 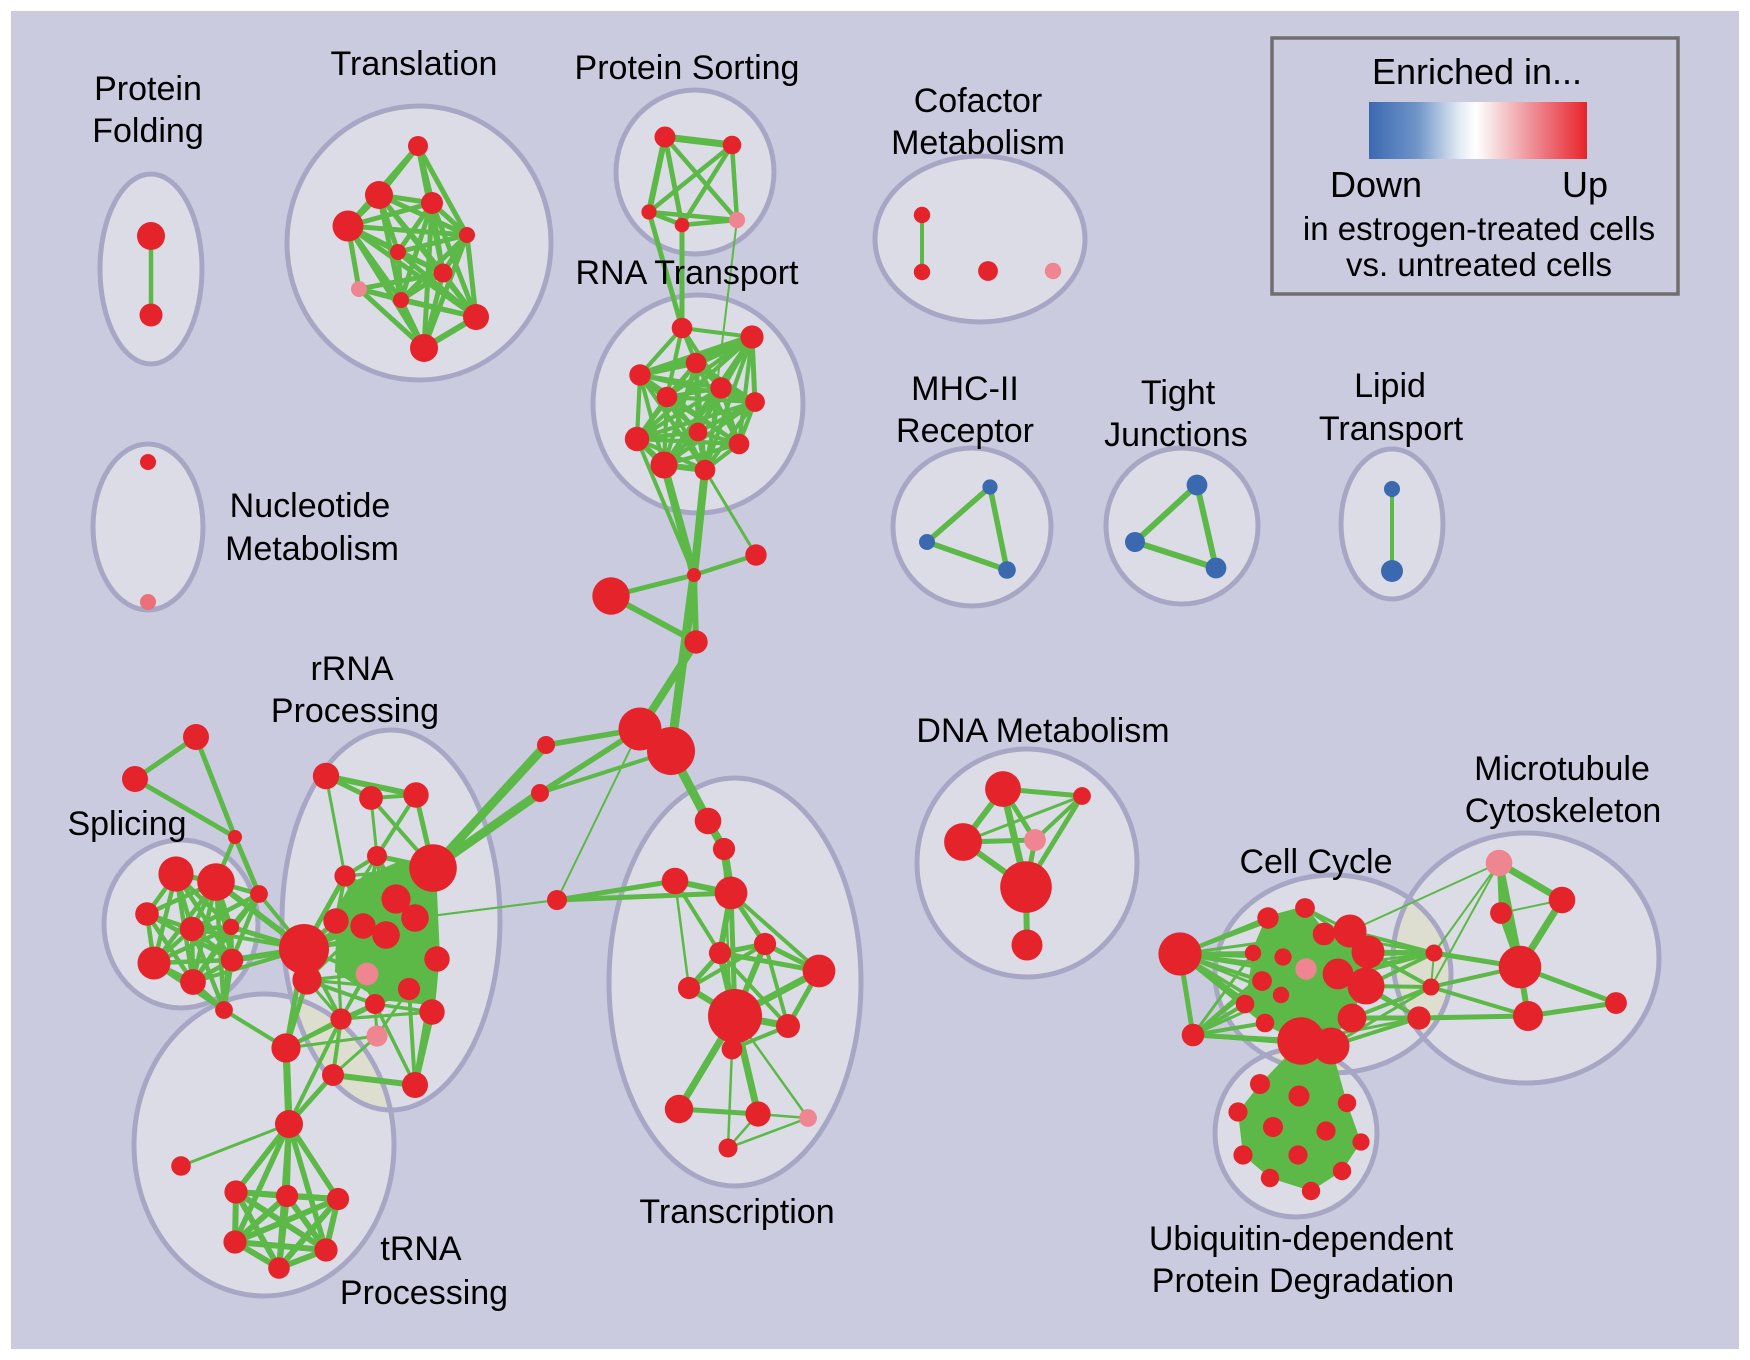 I want to click on svg-text: Protein, so click(x=148, y=89).